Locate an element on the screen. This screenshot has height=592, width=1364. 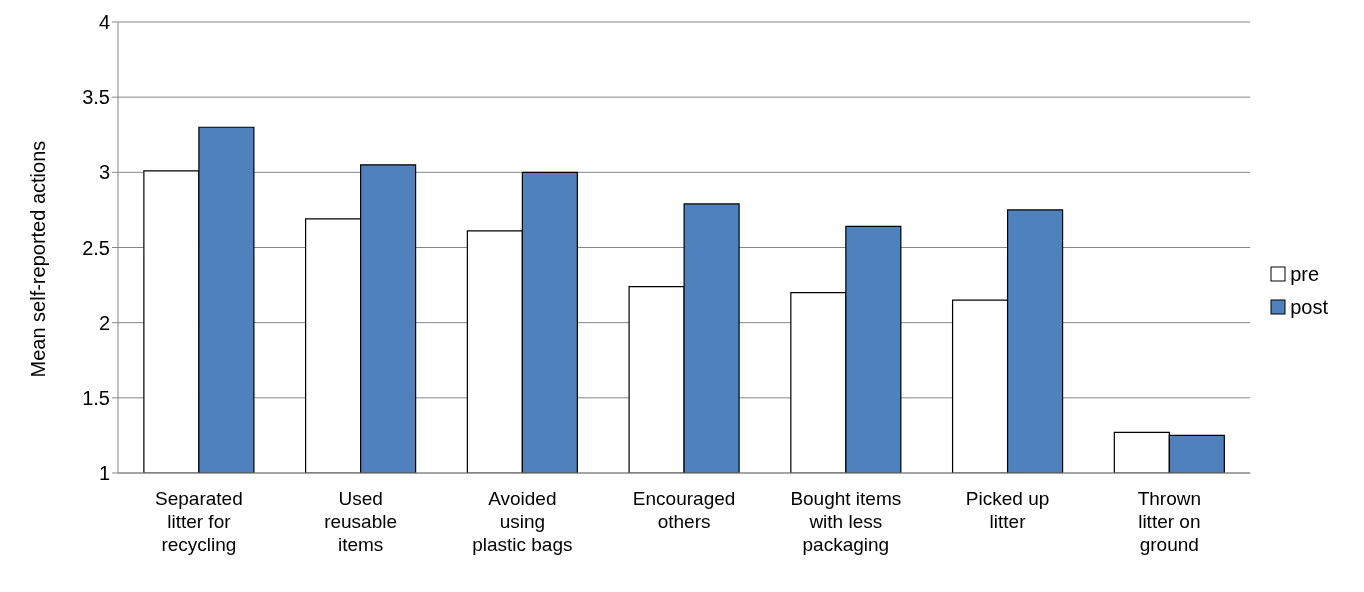
y-tick-label: 1 is located at coordinates (104, 473).